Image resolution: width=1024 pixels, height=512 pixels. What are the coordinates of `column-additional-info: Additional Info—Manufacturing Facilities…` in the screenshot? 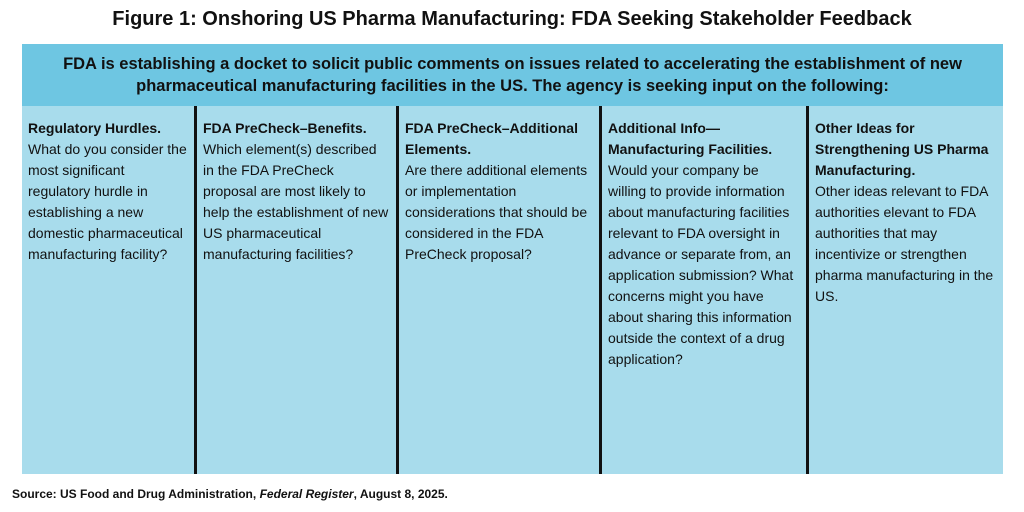 It's located at (702, 290).